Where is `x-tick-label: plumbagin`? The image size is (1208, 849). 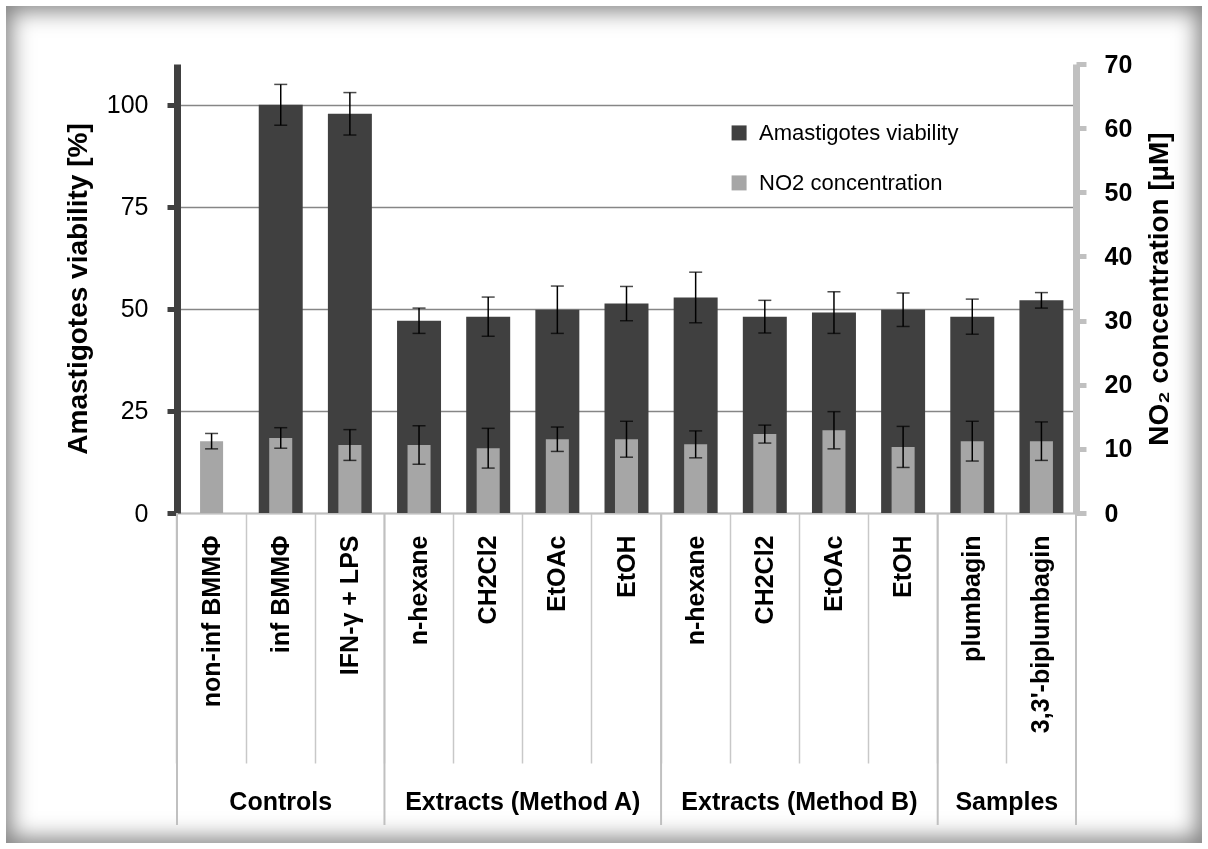
x-tick-label: plumbagin is located at coordinates (971, 598).